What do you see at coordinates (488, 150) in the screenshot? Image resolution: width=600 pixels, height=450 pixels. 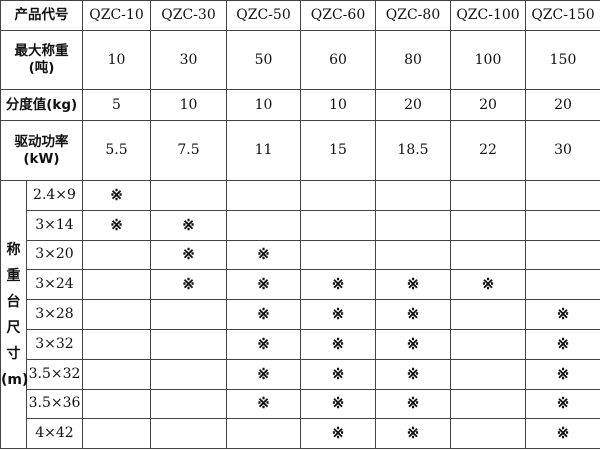 I see `spec-value: 22` at bounding box center [488, 150].